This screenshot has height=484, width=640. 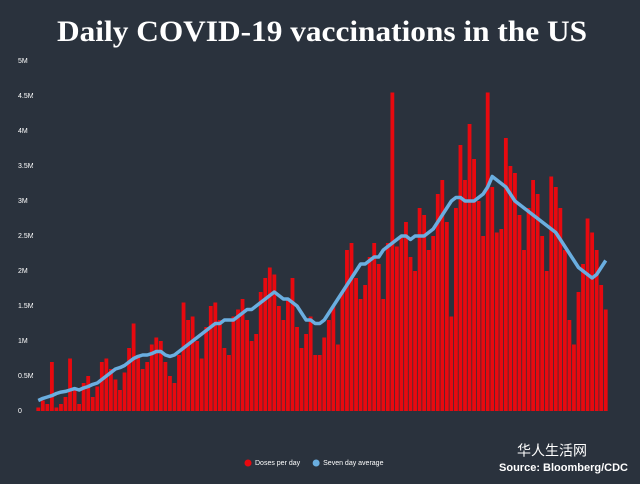 I want to click on chart-title: Daily COVID-19 vaccinations in the US, so click(x=322, y=31).